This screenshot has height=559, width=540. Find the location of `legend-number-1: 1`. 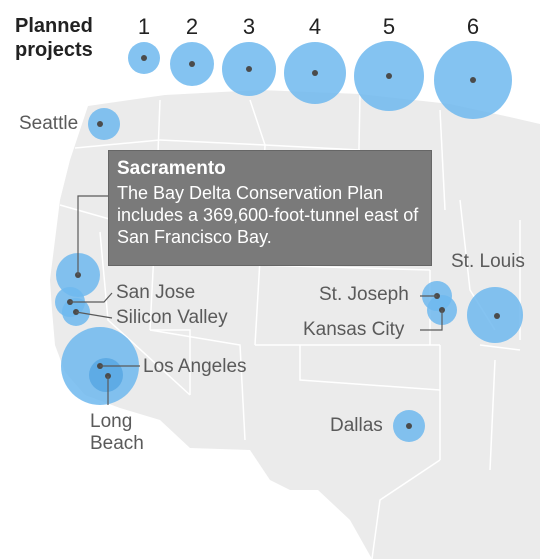

legend-number-1: 1 is located at coordinates (144, 26).